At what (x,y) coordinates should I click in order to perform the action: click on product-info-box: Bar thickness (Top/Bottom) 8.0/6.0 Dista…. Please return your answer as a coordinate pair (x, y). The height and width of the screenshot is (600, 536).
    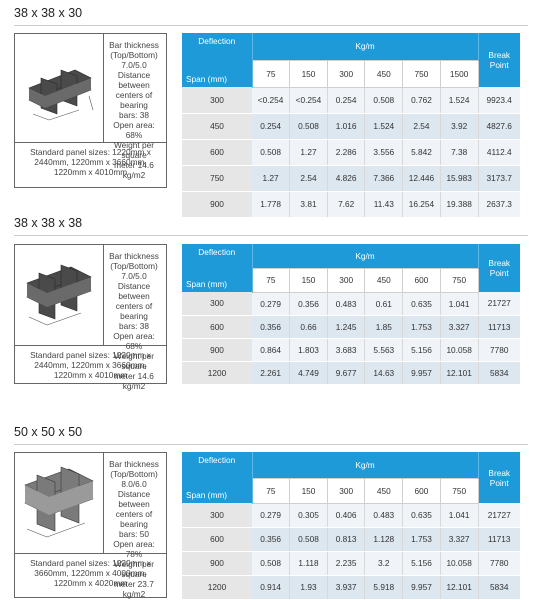
    Looking at the image, I should click on (90, 525).